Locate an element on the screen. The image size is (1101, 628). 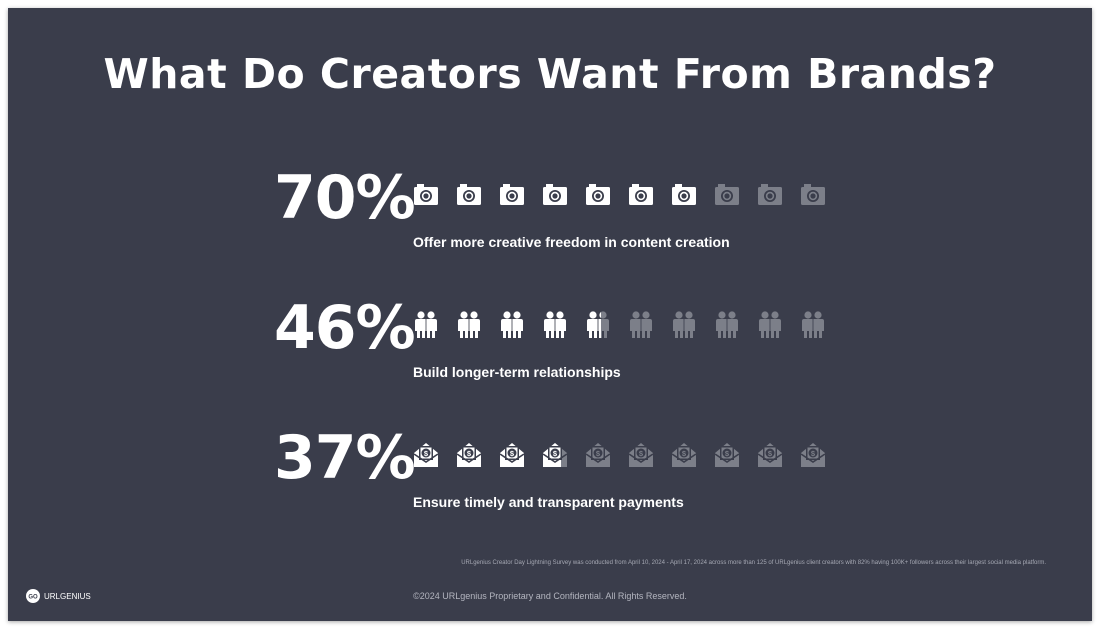
logo-mark-icon: GO is located at coordinates (33, 596).